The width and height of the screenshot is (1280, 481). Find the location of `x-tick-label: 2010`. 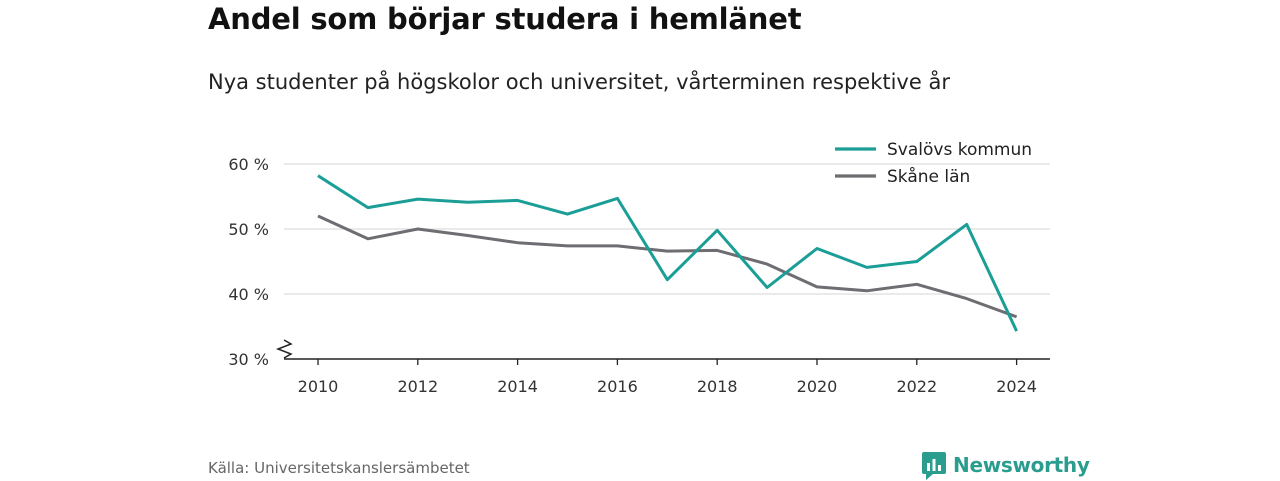

x-tick-label: 2010 is located at coordinates (318, 386).